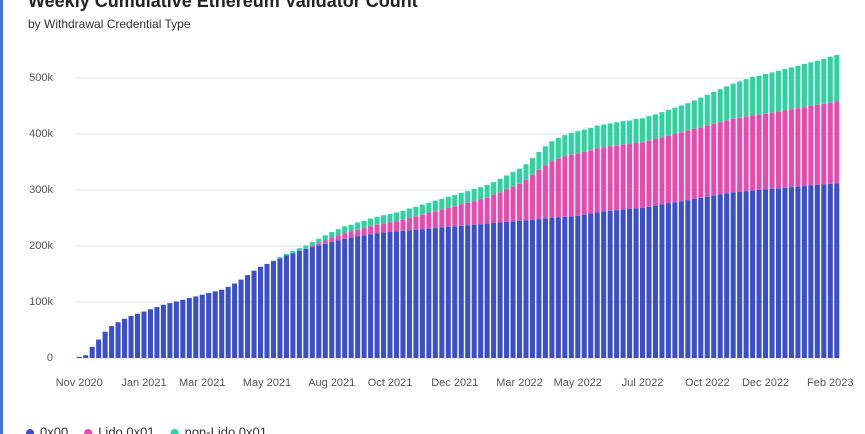 This screenshot has height=434, width=865. I want to click on chart-subtitle: by Withdrawal Credential Type, so click(109, 24).